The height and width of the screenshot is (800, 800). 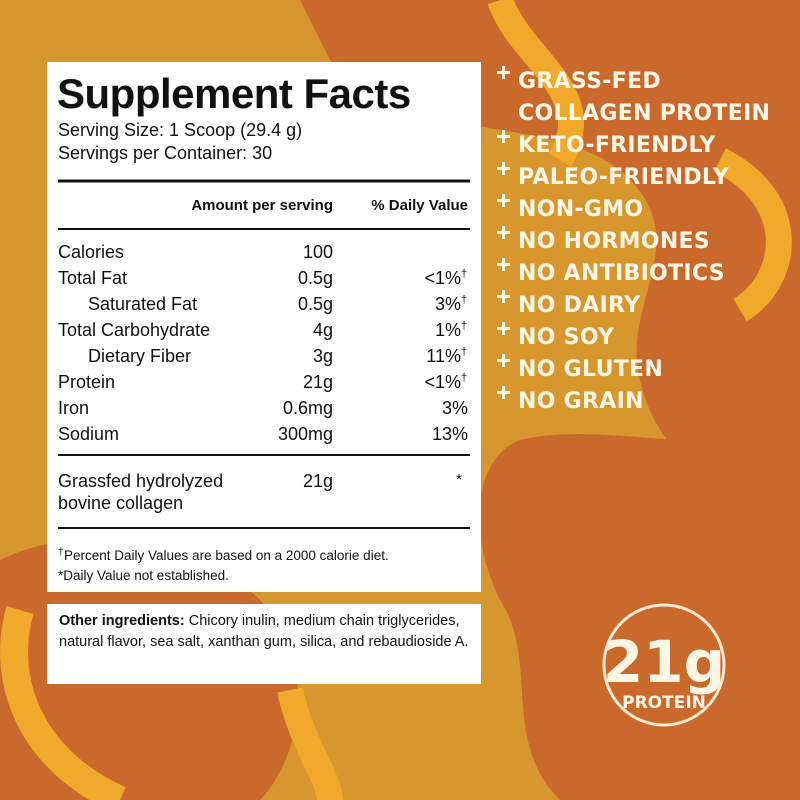 I want to click on footnote-mark: †, so click(x=61, y=552).